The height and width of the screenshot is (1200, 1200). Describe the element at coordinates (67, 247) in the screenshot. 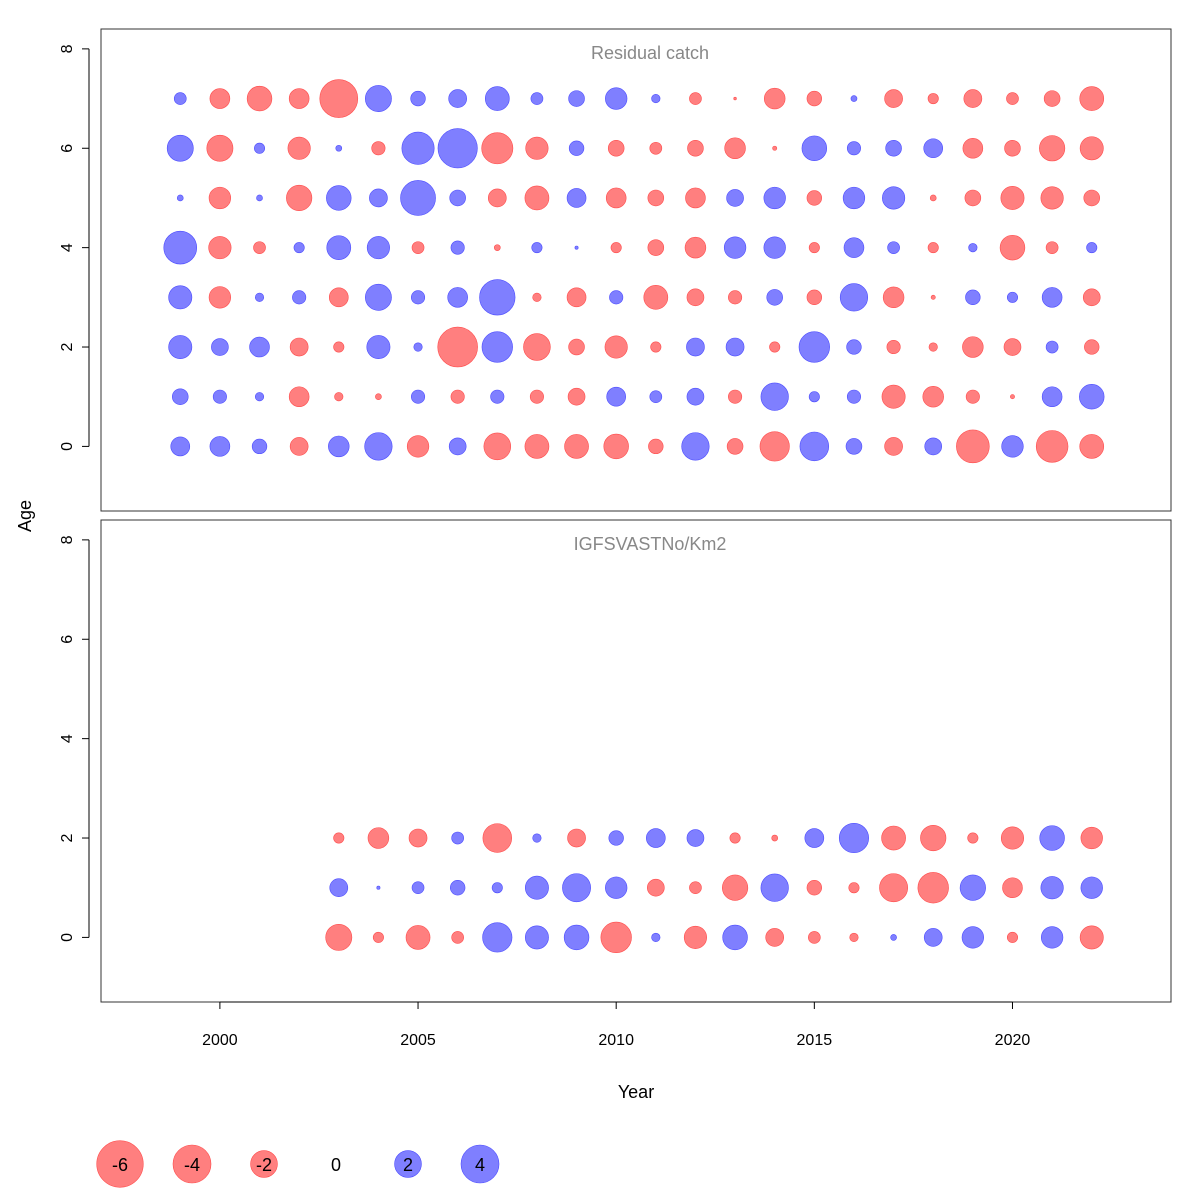

I see `y-tick-label: 4` at that location.